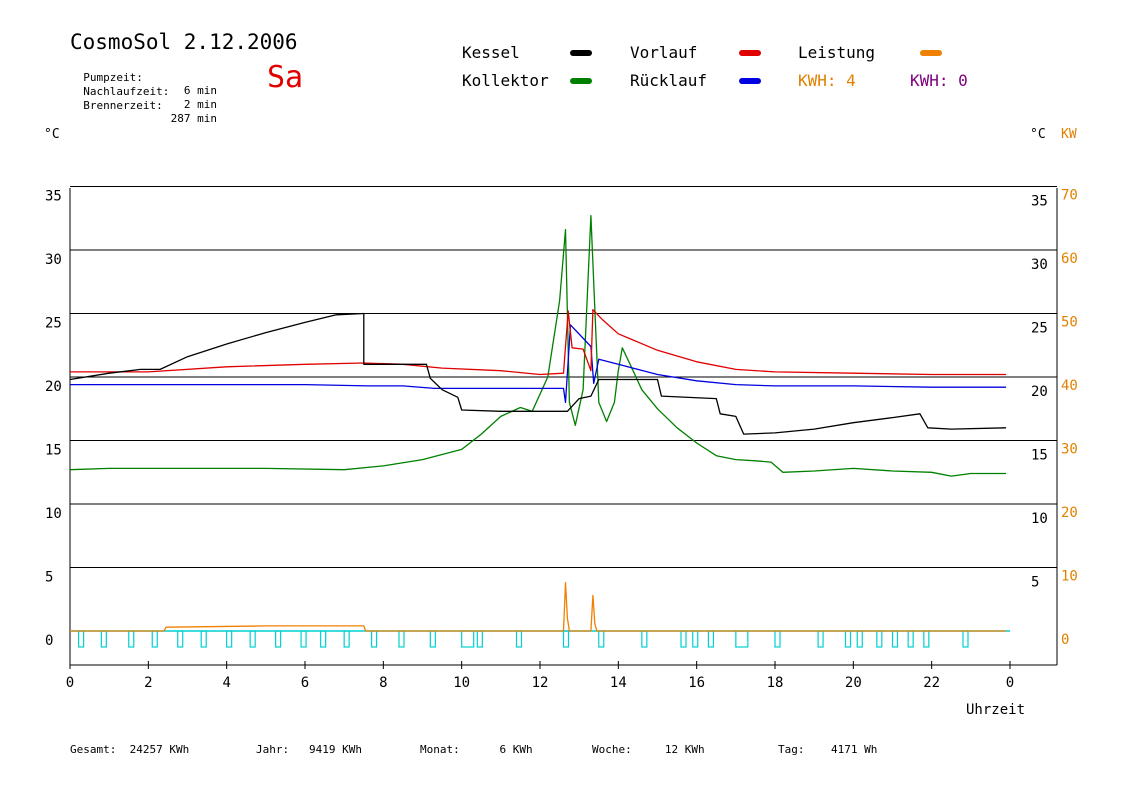 The image size is (1148, 812). I want to click on pump-markers, so click(540, 639).